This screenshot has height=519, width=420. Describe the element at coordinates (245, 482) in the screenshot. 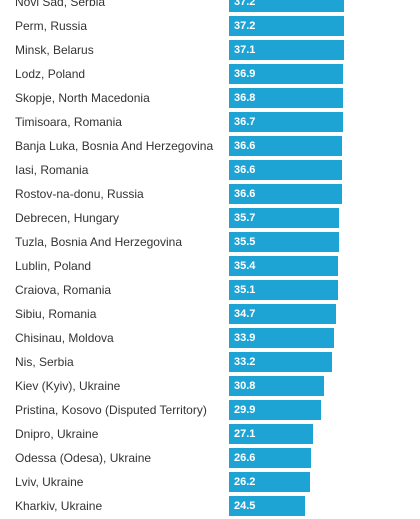

I see `value-label: 26.2` at that location.